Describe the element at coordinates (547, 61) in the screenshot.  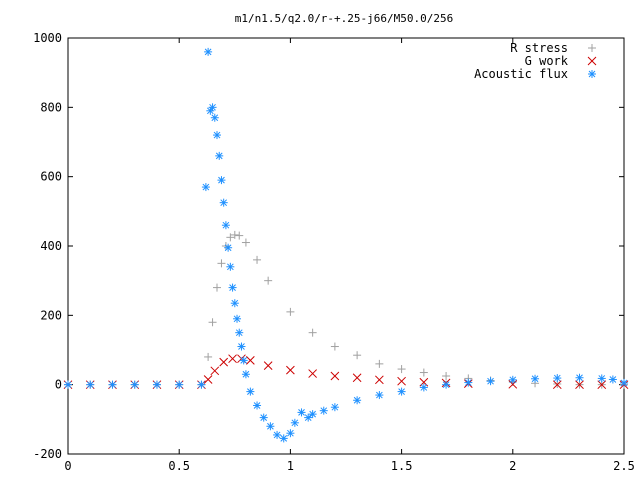
I see `legend-label: G work` at that location.